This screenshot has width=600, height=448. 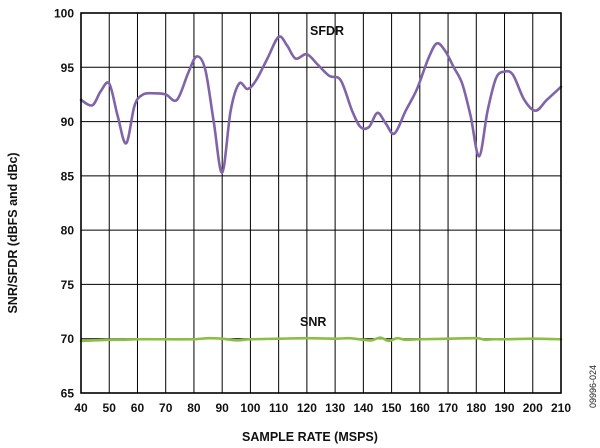 What do you see at coordinates (313, 322) in the screenshot?
I see `series-label-snr: SNR` at bounding box center [313, 322].